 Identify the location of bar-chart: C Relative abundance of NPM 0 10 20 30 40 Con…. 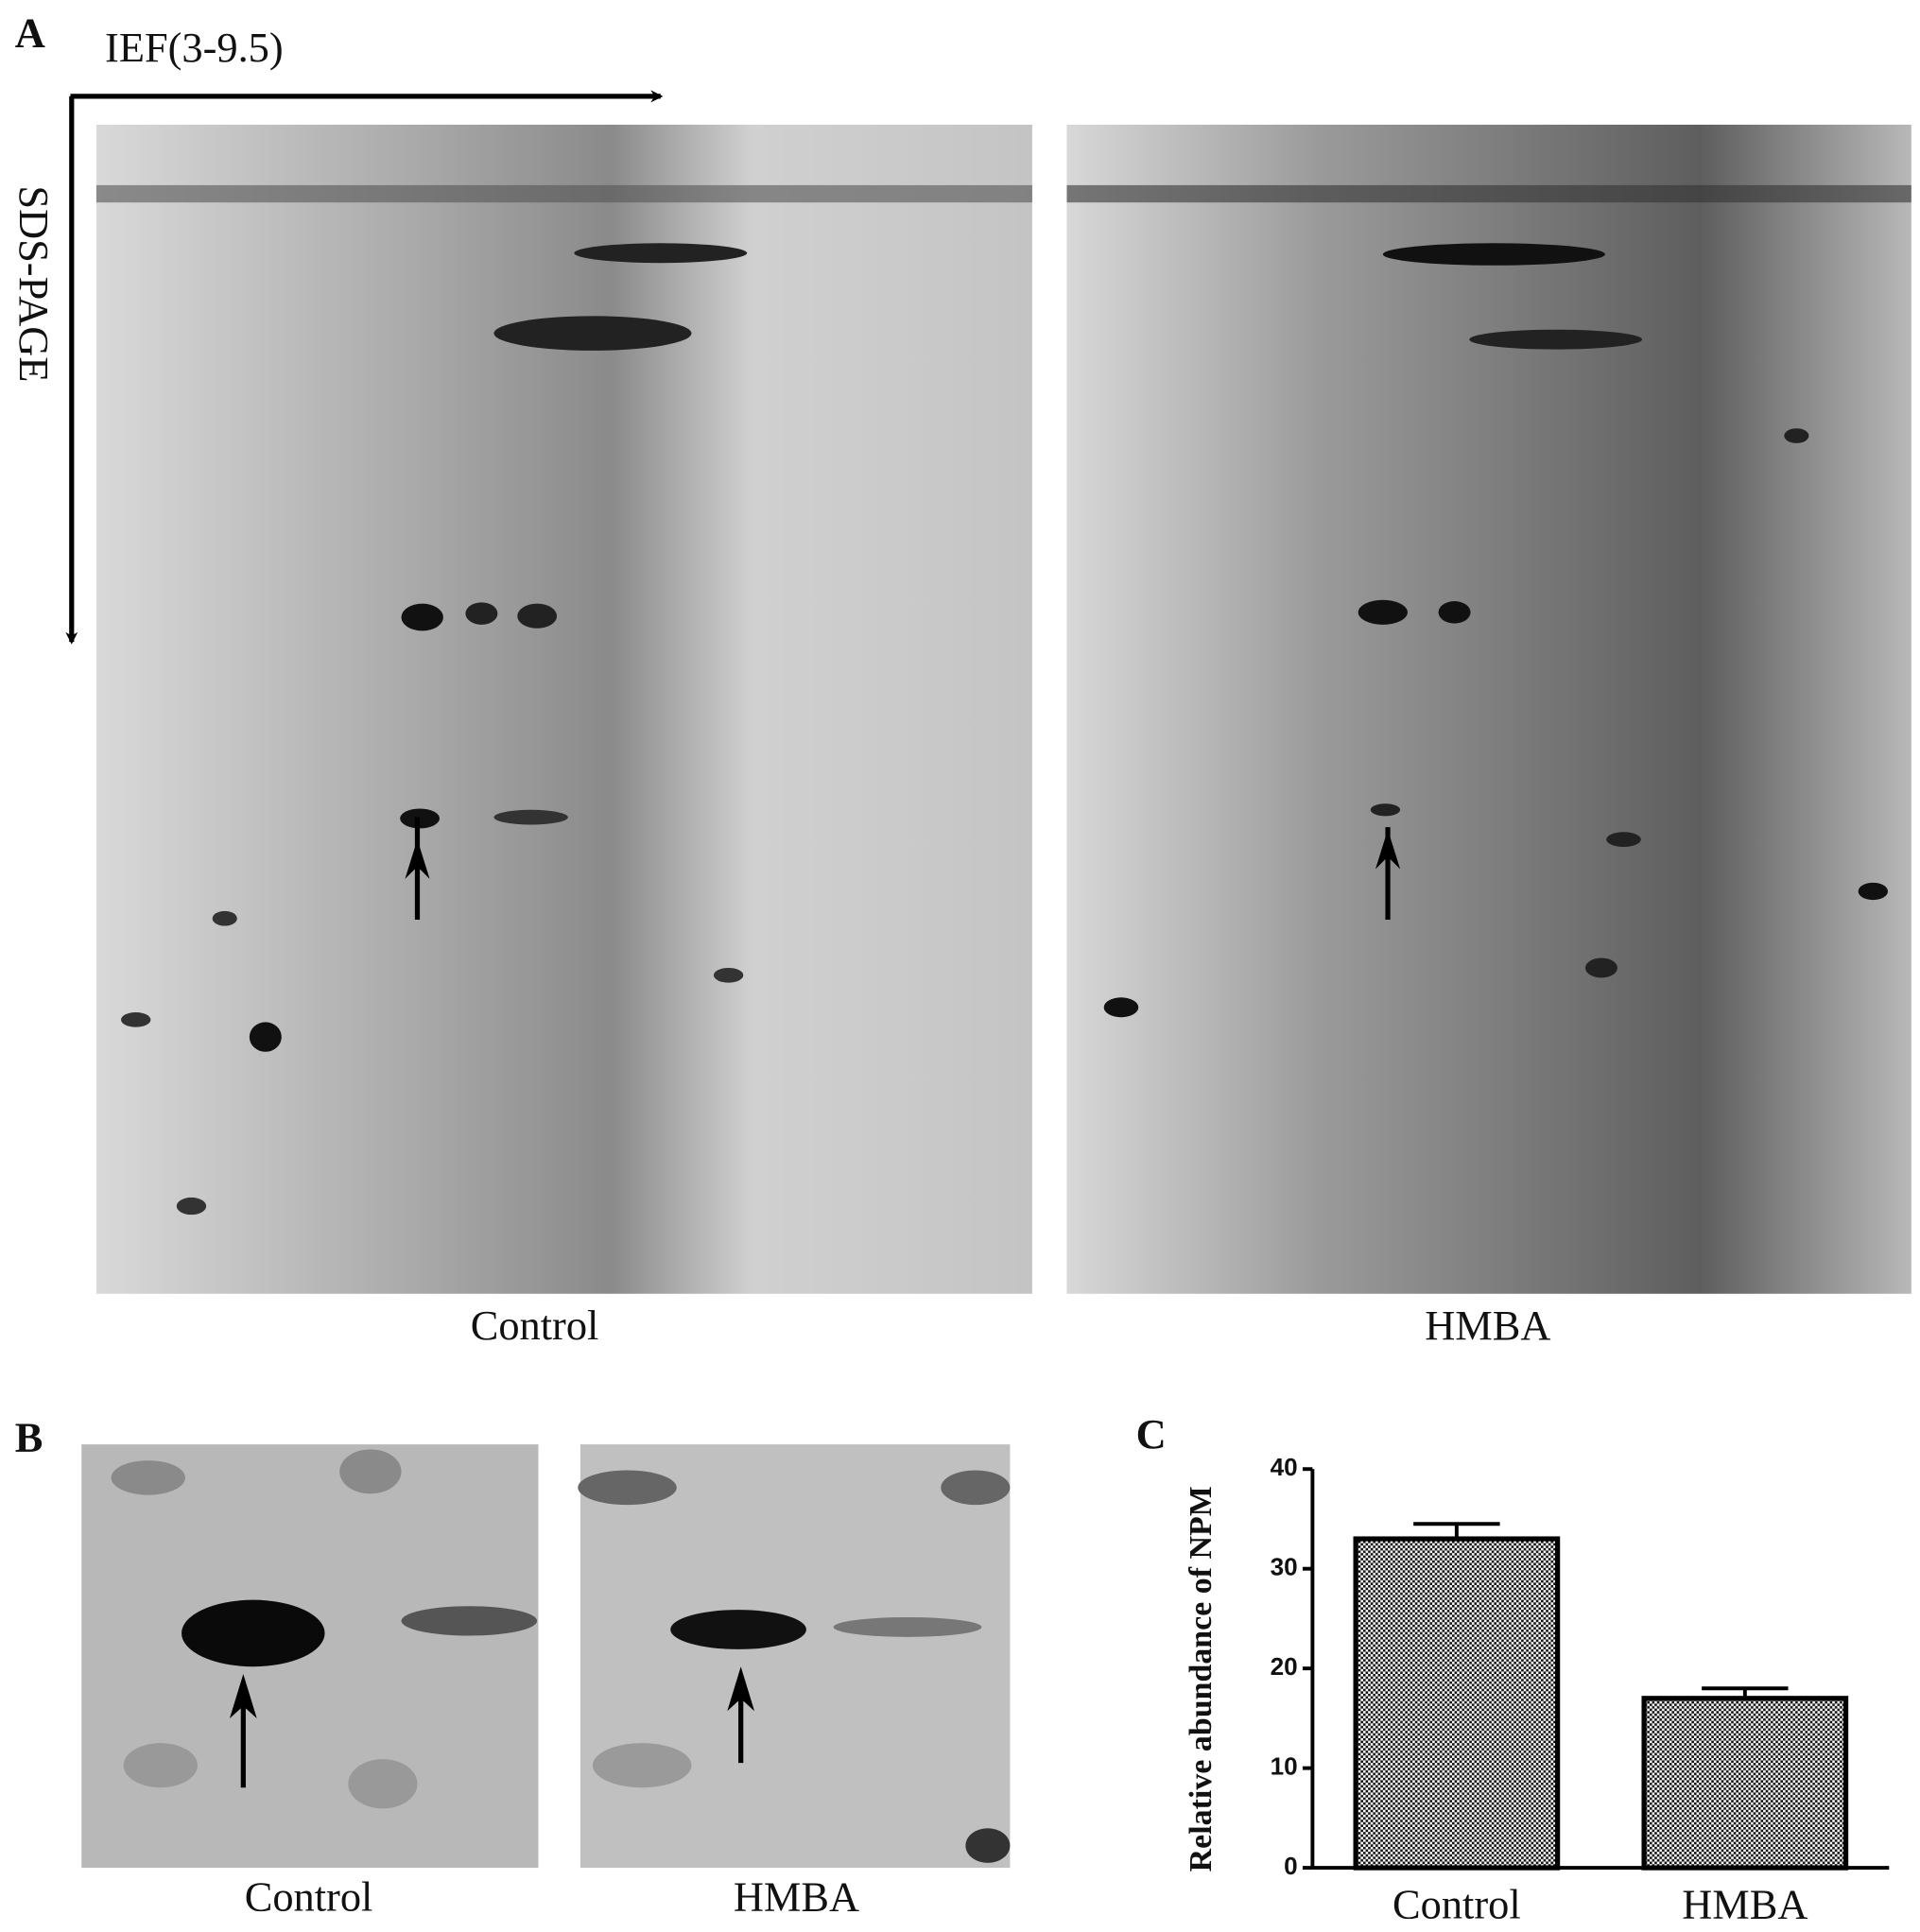
(1513, 1668).